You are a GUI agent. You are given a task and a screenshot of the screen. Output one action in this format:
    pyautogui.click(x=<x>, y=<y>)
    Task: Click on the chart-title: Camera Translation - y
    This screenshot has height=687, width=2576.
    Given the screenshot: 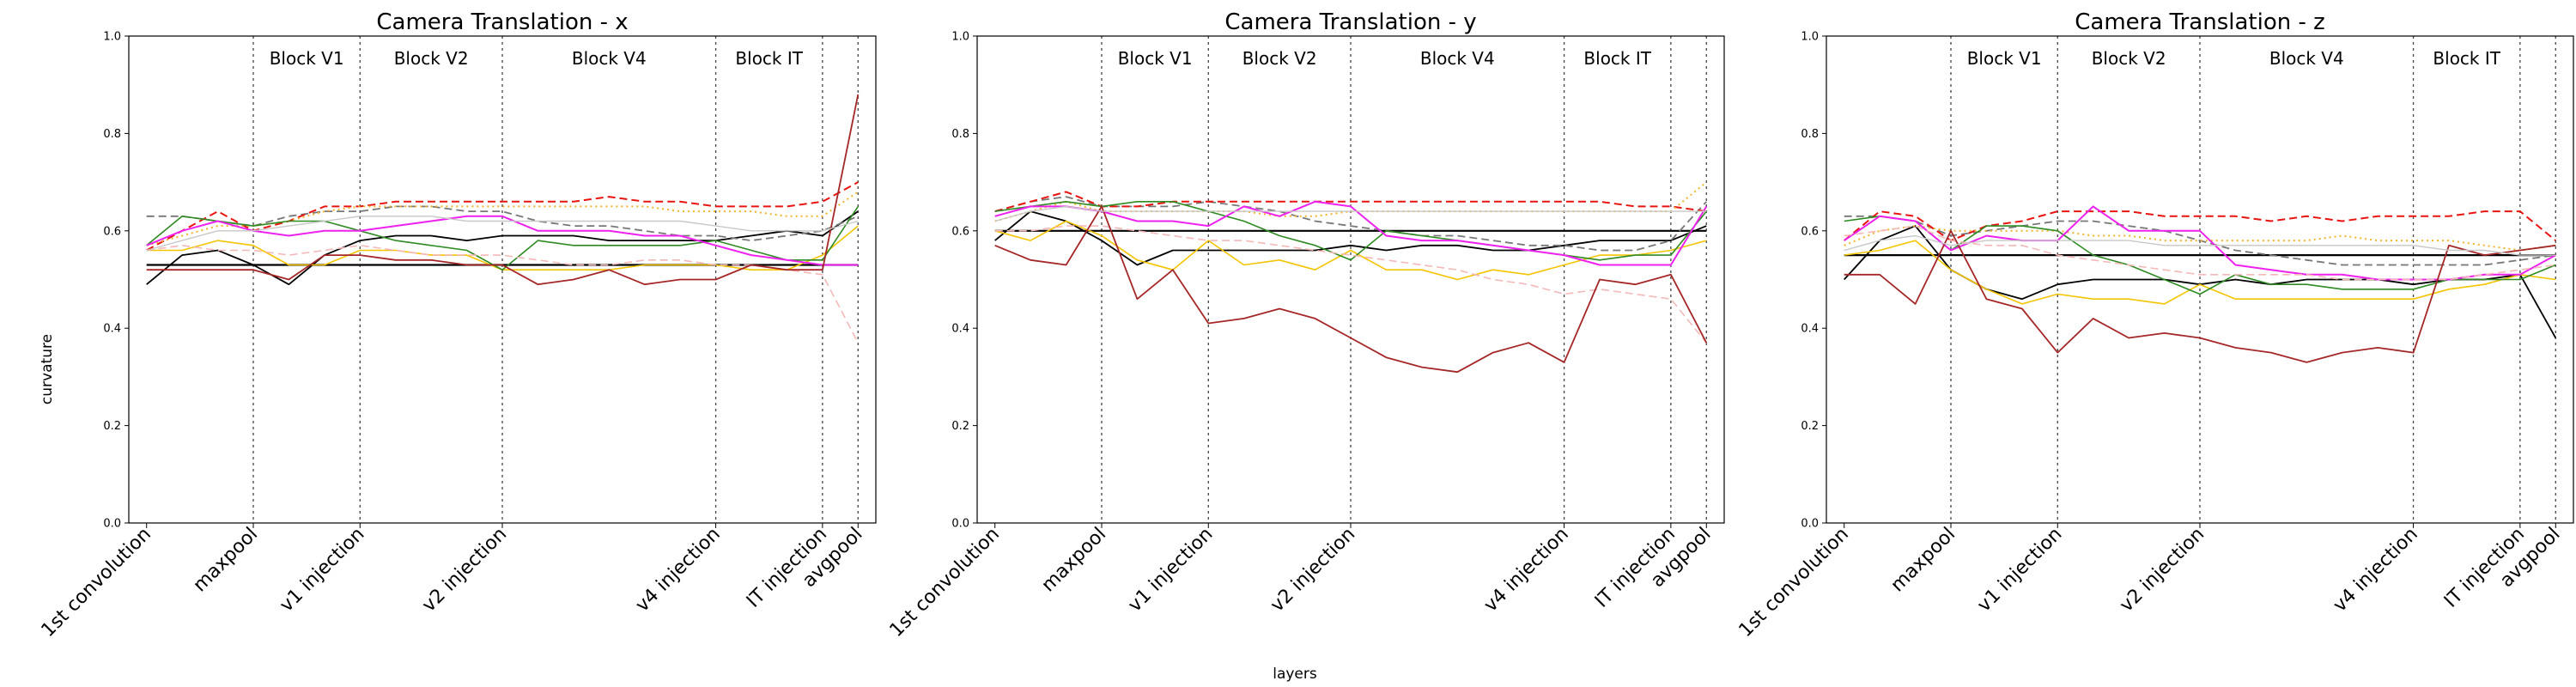 What is the action you would take?
    pyautogui.click(x=1350, y=22)
    